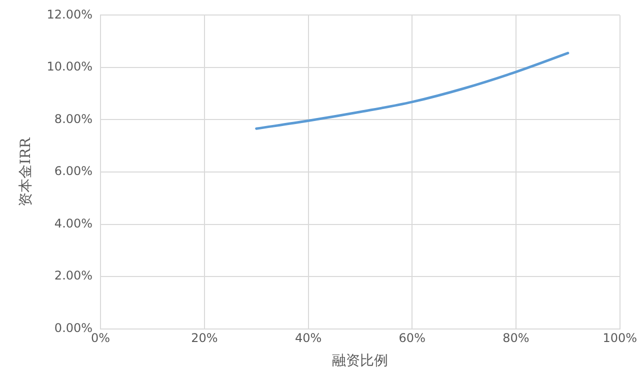 The height and width of the screenshot is (386, 640). What do you see at coordinates (412, 338) in the screenshot?
I see `x-tick-label: 60%` at bounding box center [412, 338].